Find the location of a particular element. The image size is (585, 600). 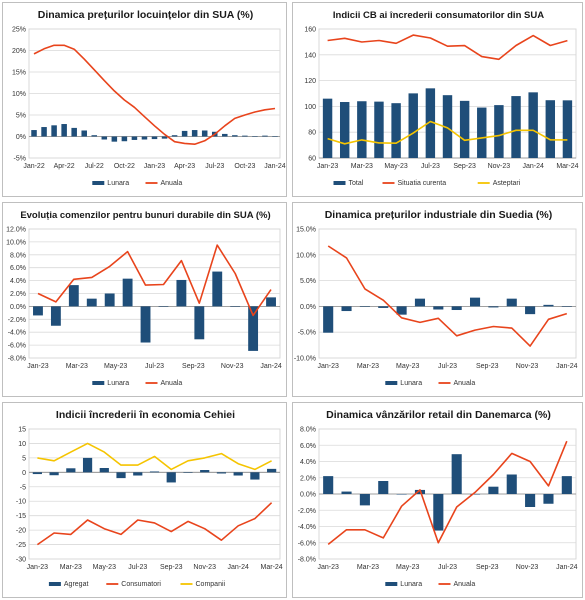

y-tick-label: 10.0% is located at coordinates (16, 242).